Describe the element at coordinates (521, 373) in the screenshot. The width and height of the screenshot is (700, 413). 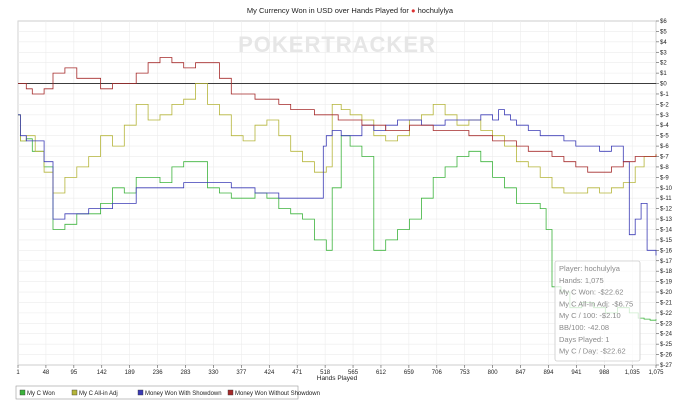
I see `x-tick-label: 847` at that location.